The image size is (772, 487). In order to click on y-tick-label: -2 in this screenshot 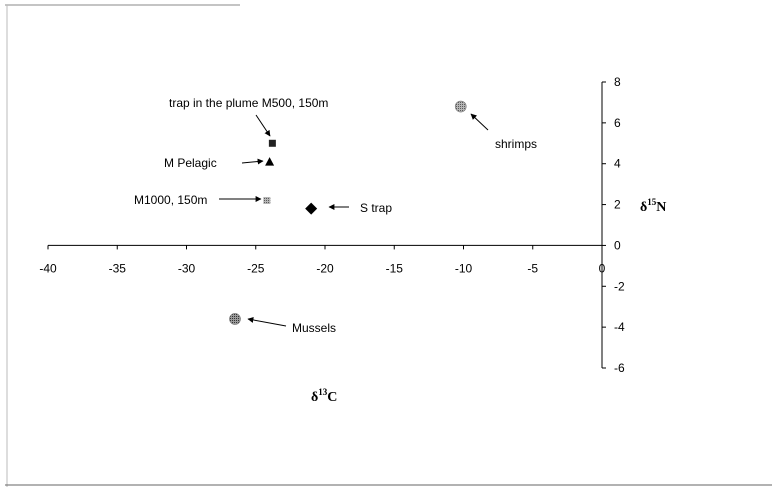, I will do `click(619, 286)`.